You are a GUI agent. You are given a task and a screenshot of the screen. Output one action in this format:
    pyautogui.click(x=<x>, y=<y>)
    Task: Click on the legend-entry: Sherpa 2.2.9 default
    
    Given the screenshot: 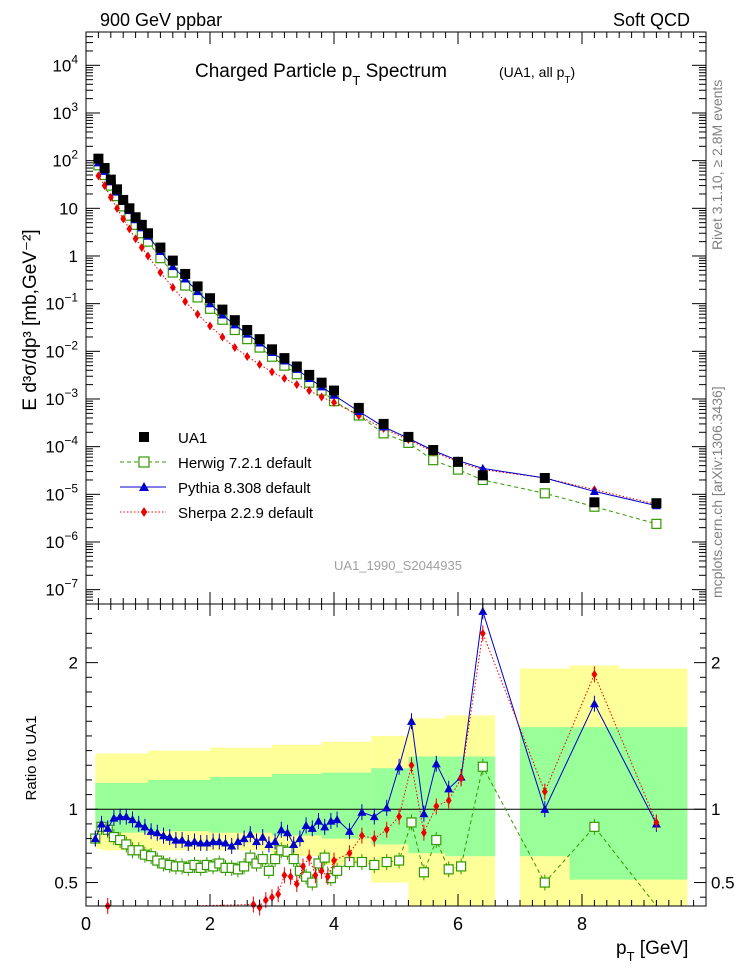 What is the action you would take?
    pyautogui.click(x=217, y=513)
    